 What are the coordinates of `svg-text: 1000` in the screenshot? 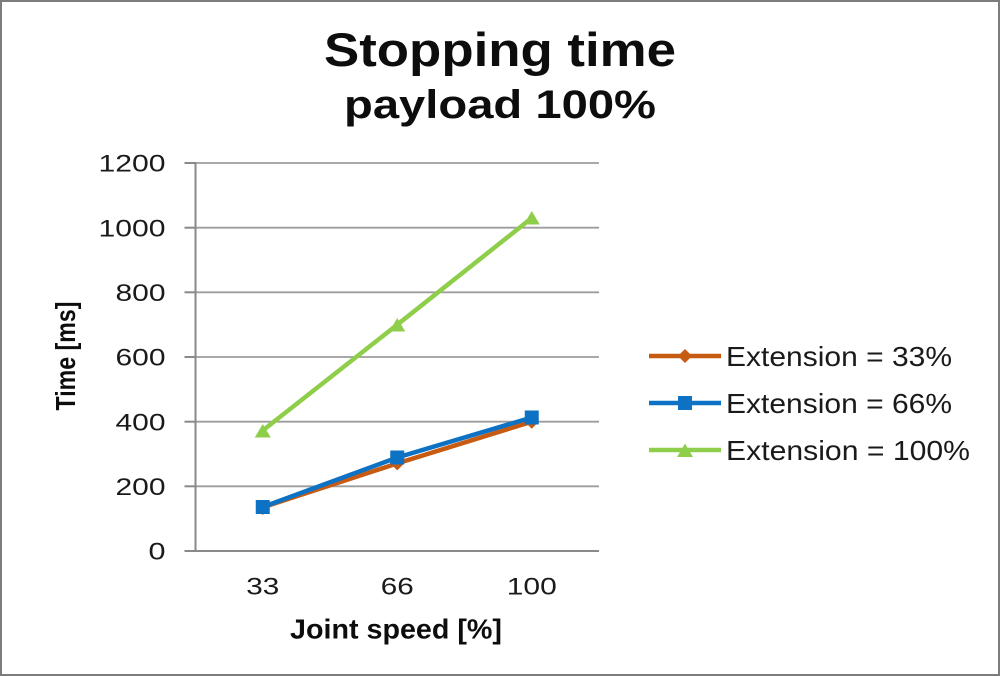 It's located at (132, 228).